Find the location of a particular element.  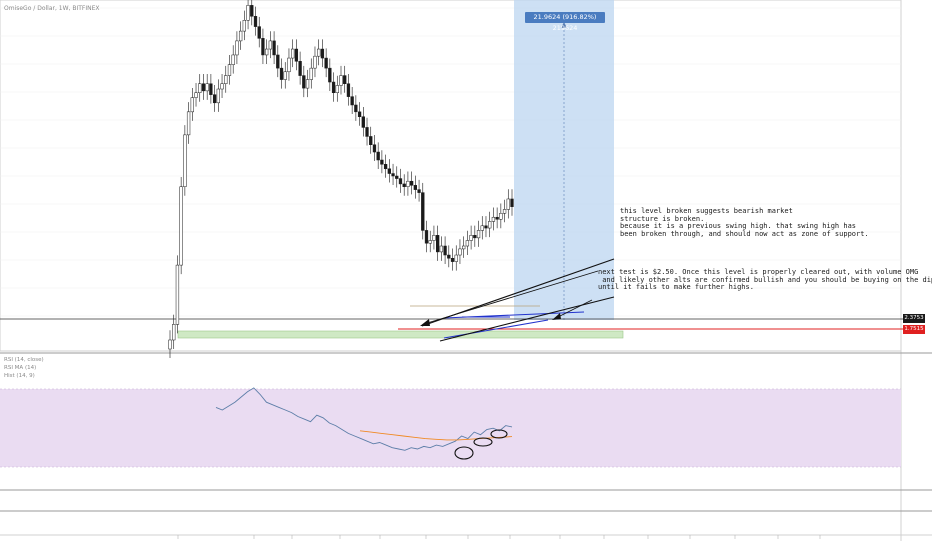

arrow-next-test is located at coordinates (574, 309).